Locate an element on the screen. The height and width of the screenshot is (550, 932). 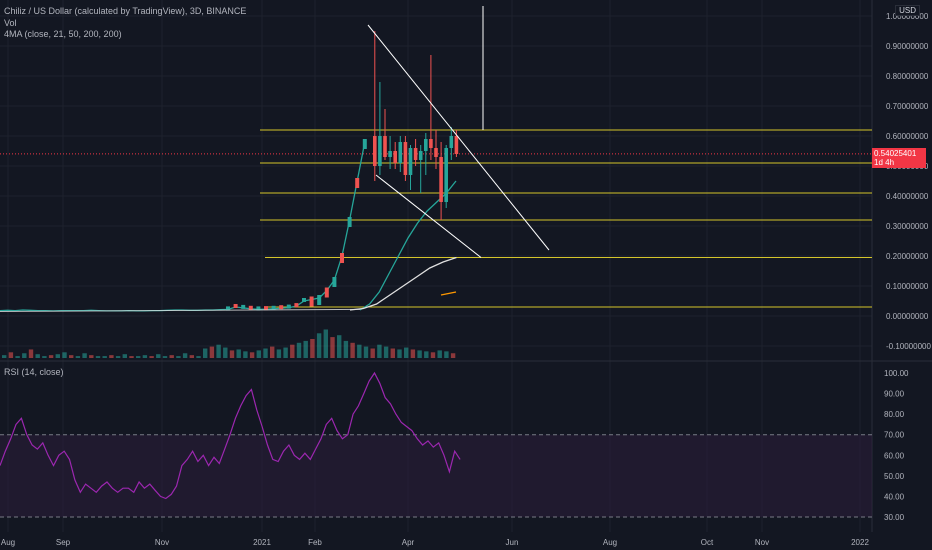
rsi-legend: RSI (14, close) is located at coordinates (34, 372).